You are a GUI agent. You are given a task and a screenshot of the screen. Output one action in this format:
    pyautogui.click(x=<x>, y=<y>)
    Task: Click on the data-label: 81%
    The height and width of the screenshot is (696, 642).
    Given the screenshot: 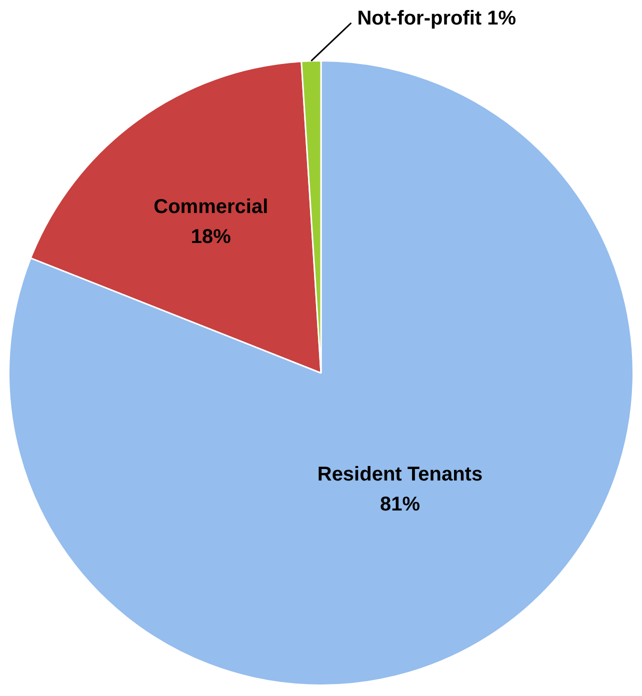 What is the action you would take?
    pyautogui.click(x=400, y=505)
    